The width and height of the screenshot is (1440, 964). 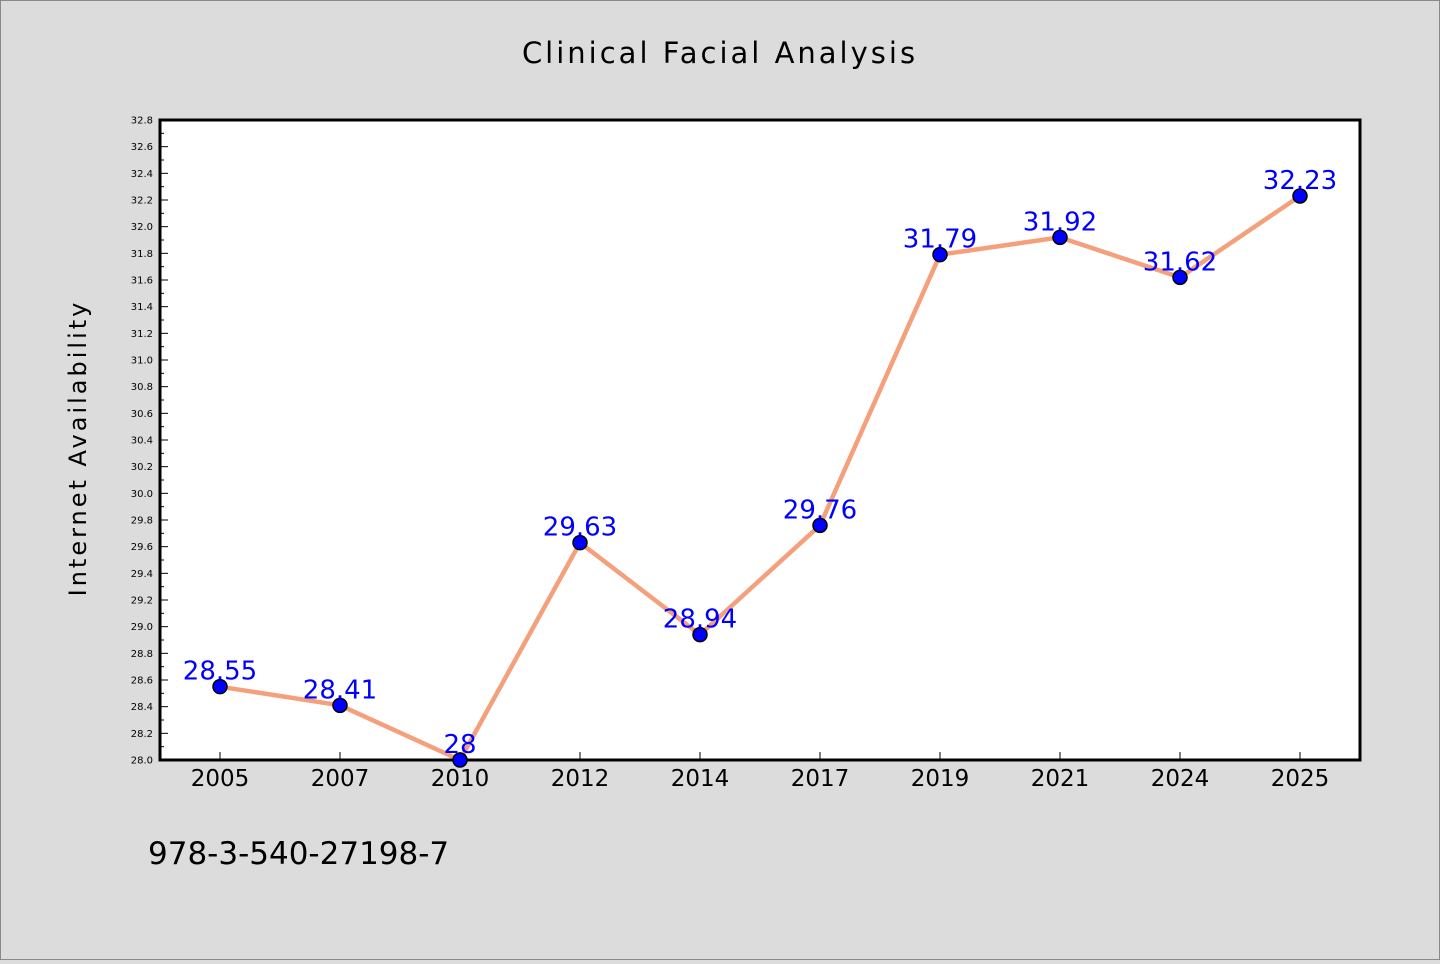 What do you see at coordinates (459, 745) in the screenshot?
I see `data-label: 28` at bounding box center [459, 745].